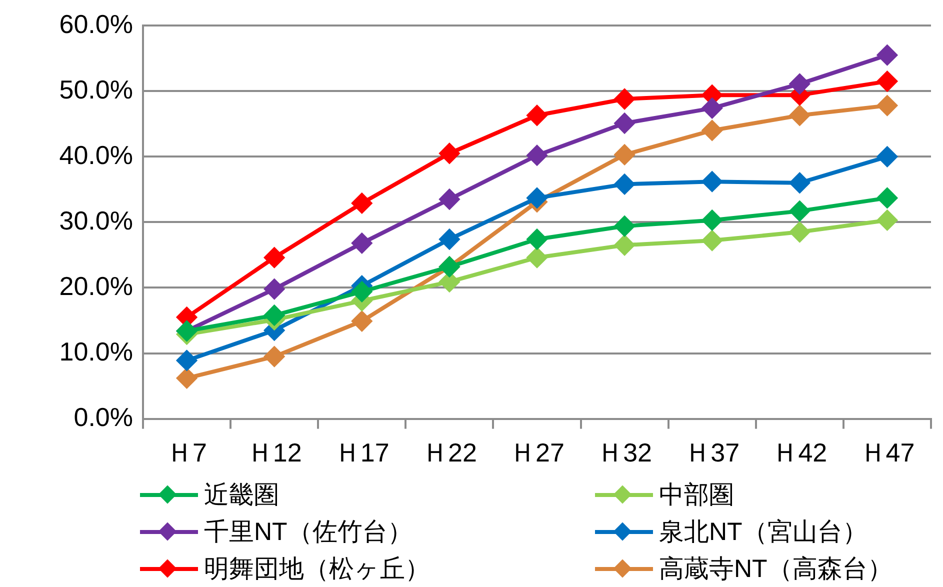 The image size is (943, 587). What do you see at coordinates (887, 453) in the screenshot?
I see `x-tick-label: Ｈ47` at bounding box center [887, 453].